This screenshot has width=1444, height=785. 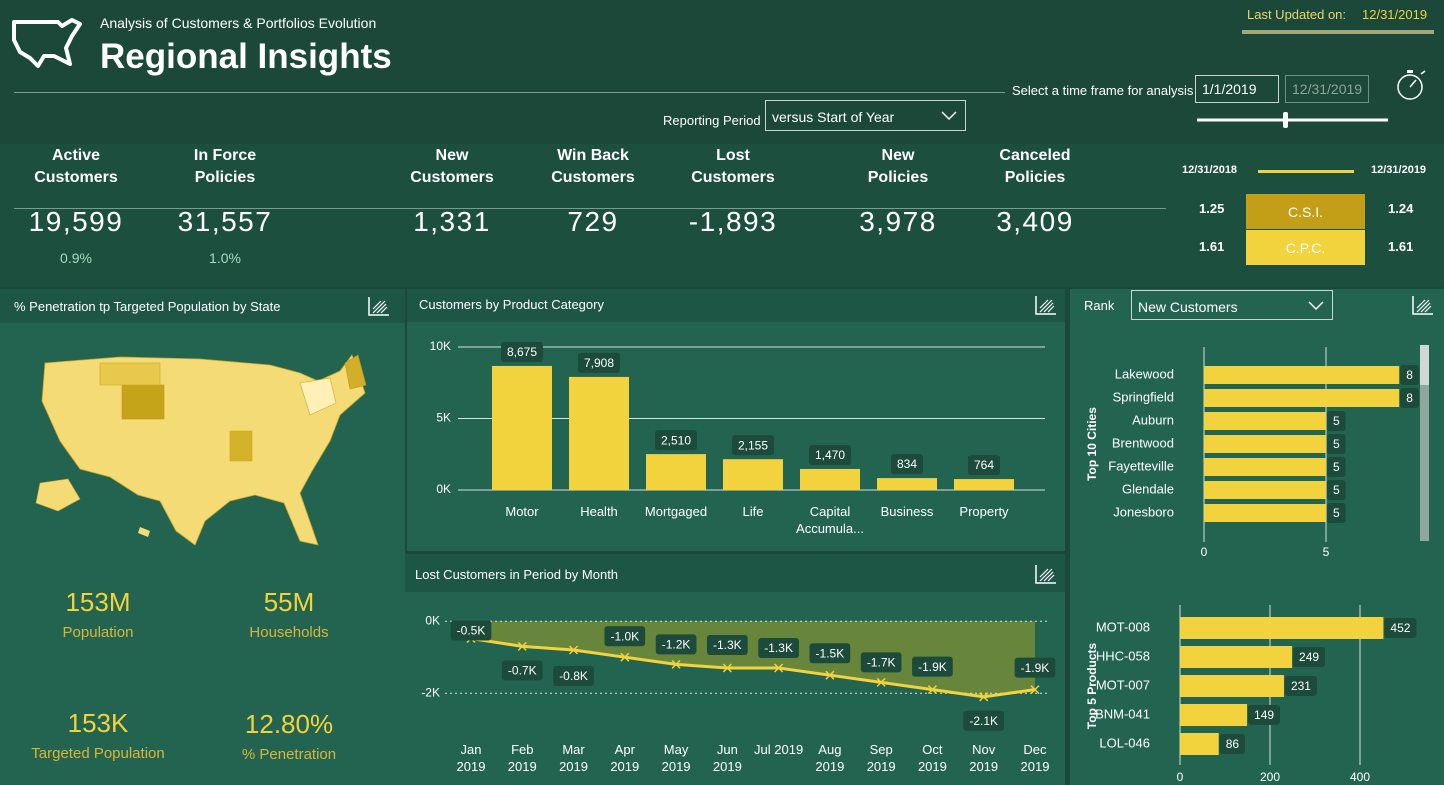 I want to click on kpi: Active Customers 19,599 0.9%, so click(x=76, y=205).